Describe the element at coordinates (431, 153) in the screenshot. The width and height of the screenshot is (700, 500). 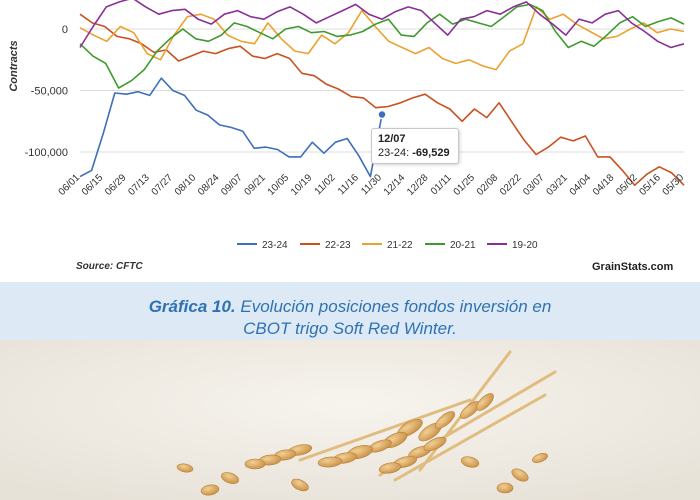
I see `tooltip-value: -69,529` at that location.